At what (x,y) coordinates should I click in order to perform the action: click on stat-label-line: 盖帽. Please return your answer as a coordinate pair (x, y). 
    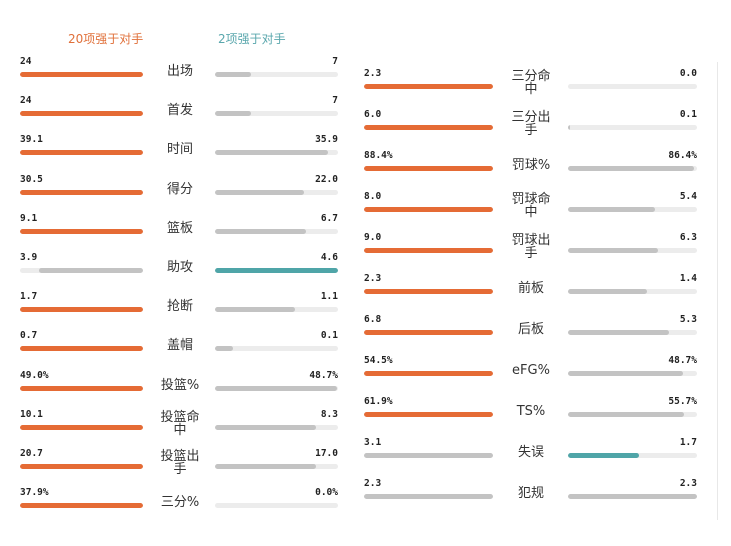
    Looking at the image, I should click on (179, 346).